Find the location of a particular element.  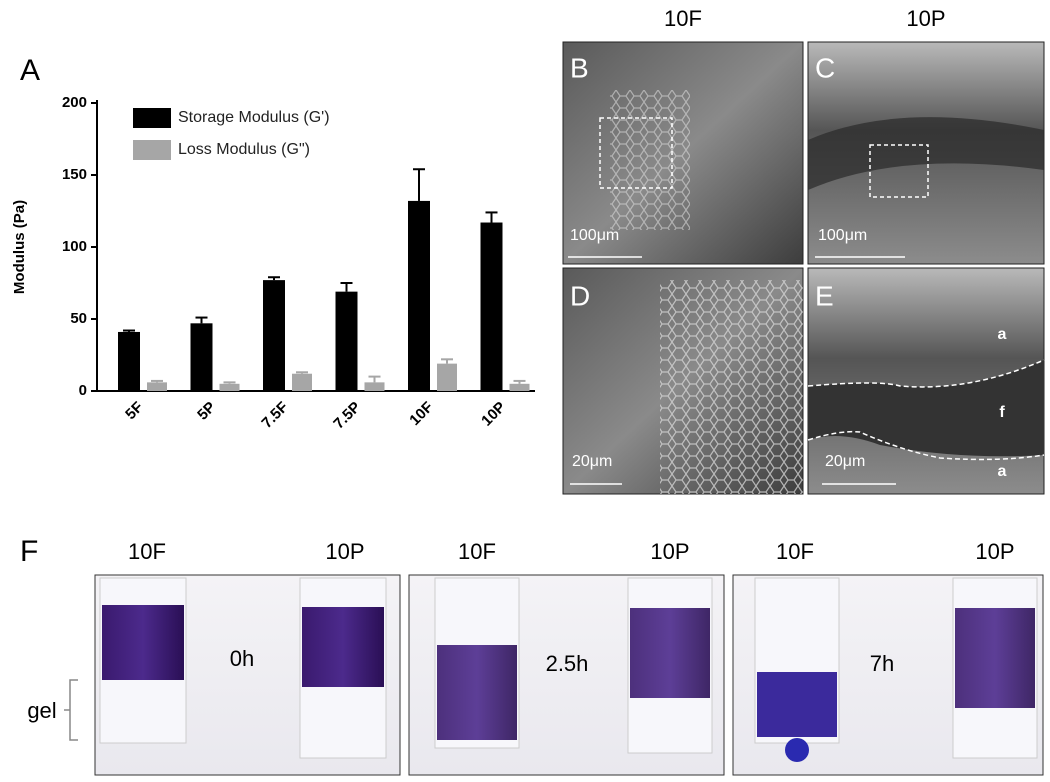

panel-label: C is located at coordinates (825, 67).